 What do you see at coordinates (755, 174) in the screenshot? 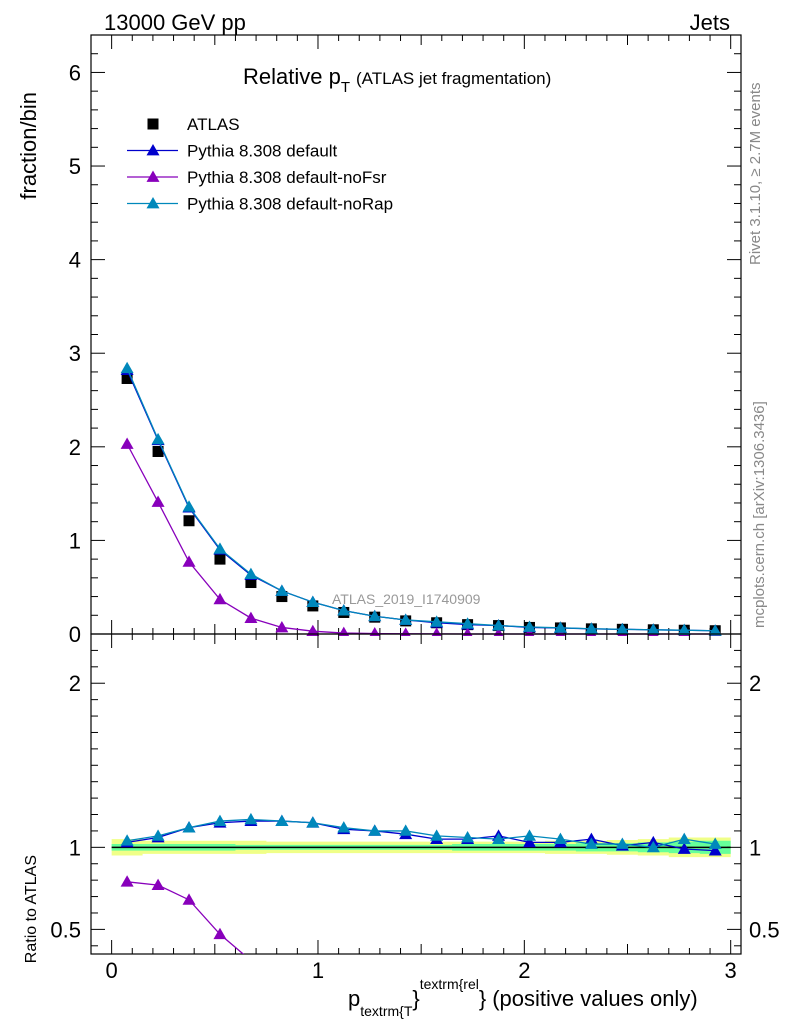
I see `rivet-label: Rivet 3.1.10, ≥ 2.7M events` at bounding box center [755, 174].